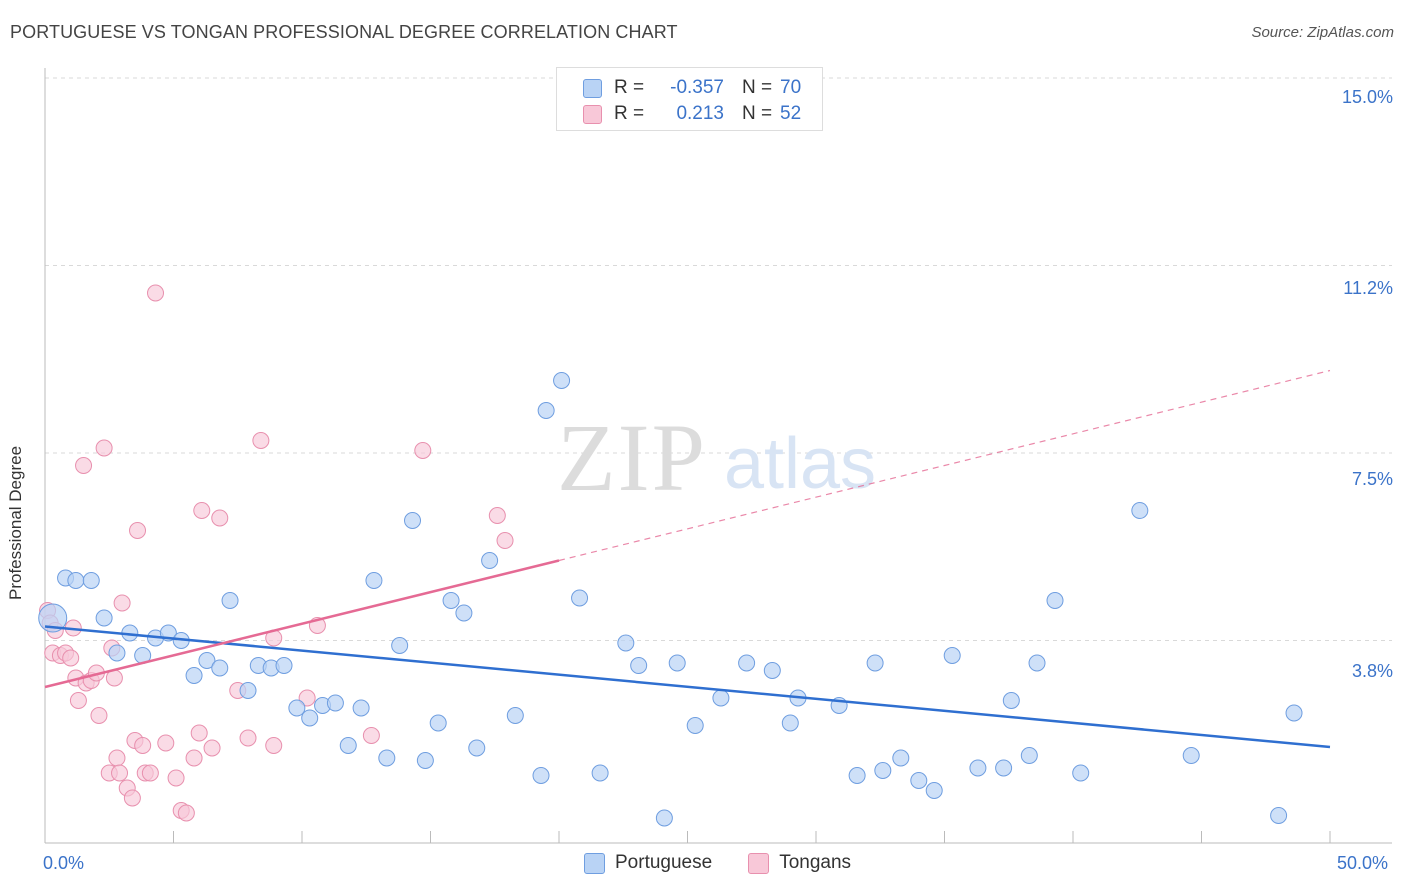  What do you see at coordinates (1372, 671) in the screenshot?
I see `y-tick-label: 3.8%` at bounding box center [1372, 671].